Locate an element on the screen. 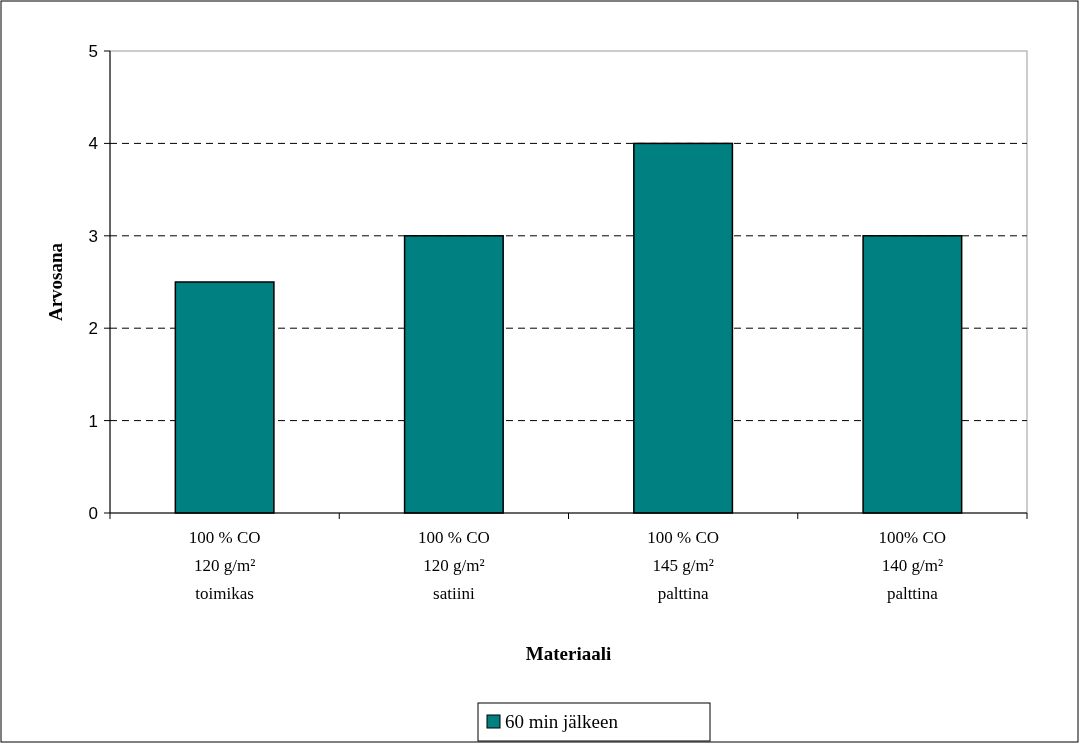  y-tick-label: 5 is located at coordinates (93, 51).